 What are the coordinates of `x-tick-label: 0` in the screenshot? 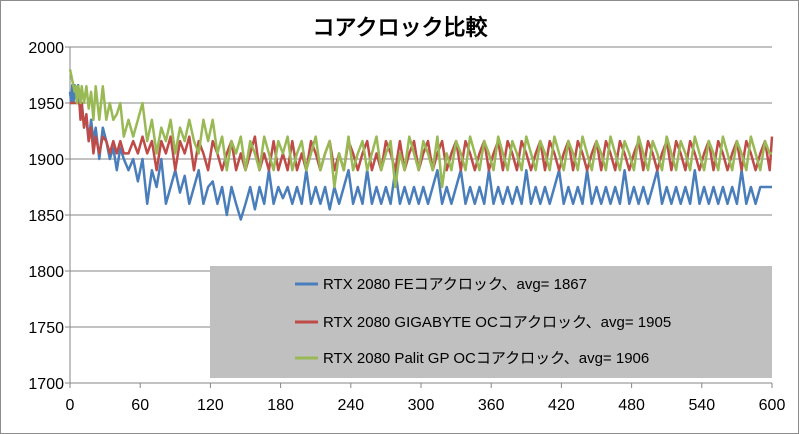 It's located at (70, 405).